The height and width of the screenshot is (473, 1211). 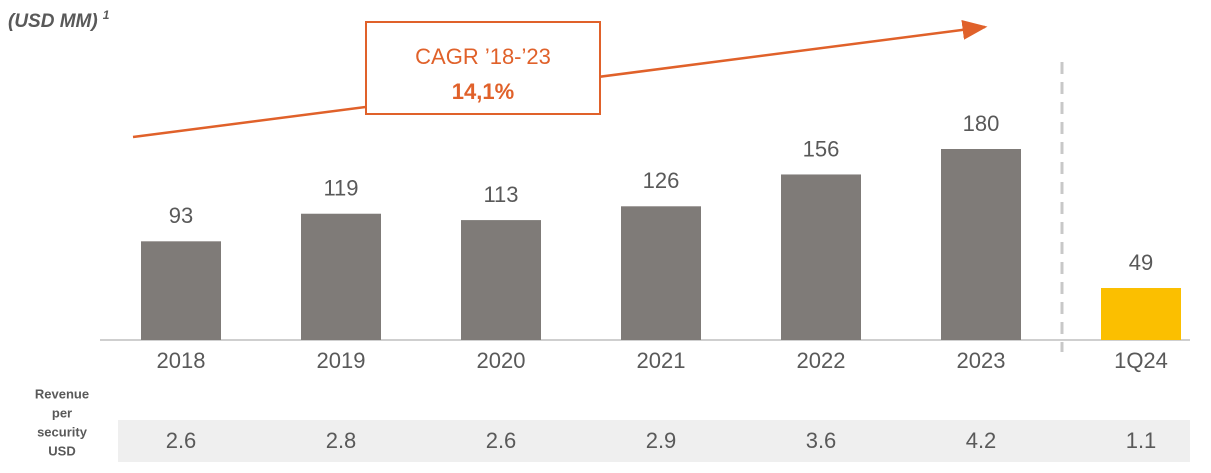 What do you see at coordinates (1141, 360) in the screenshot?
I see `x-tick-label: 1Q24` at bounding box center [1141, 360].